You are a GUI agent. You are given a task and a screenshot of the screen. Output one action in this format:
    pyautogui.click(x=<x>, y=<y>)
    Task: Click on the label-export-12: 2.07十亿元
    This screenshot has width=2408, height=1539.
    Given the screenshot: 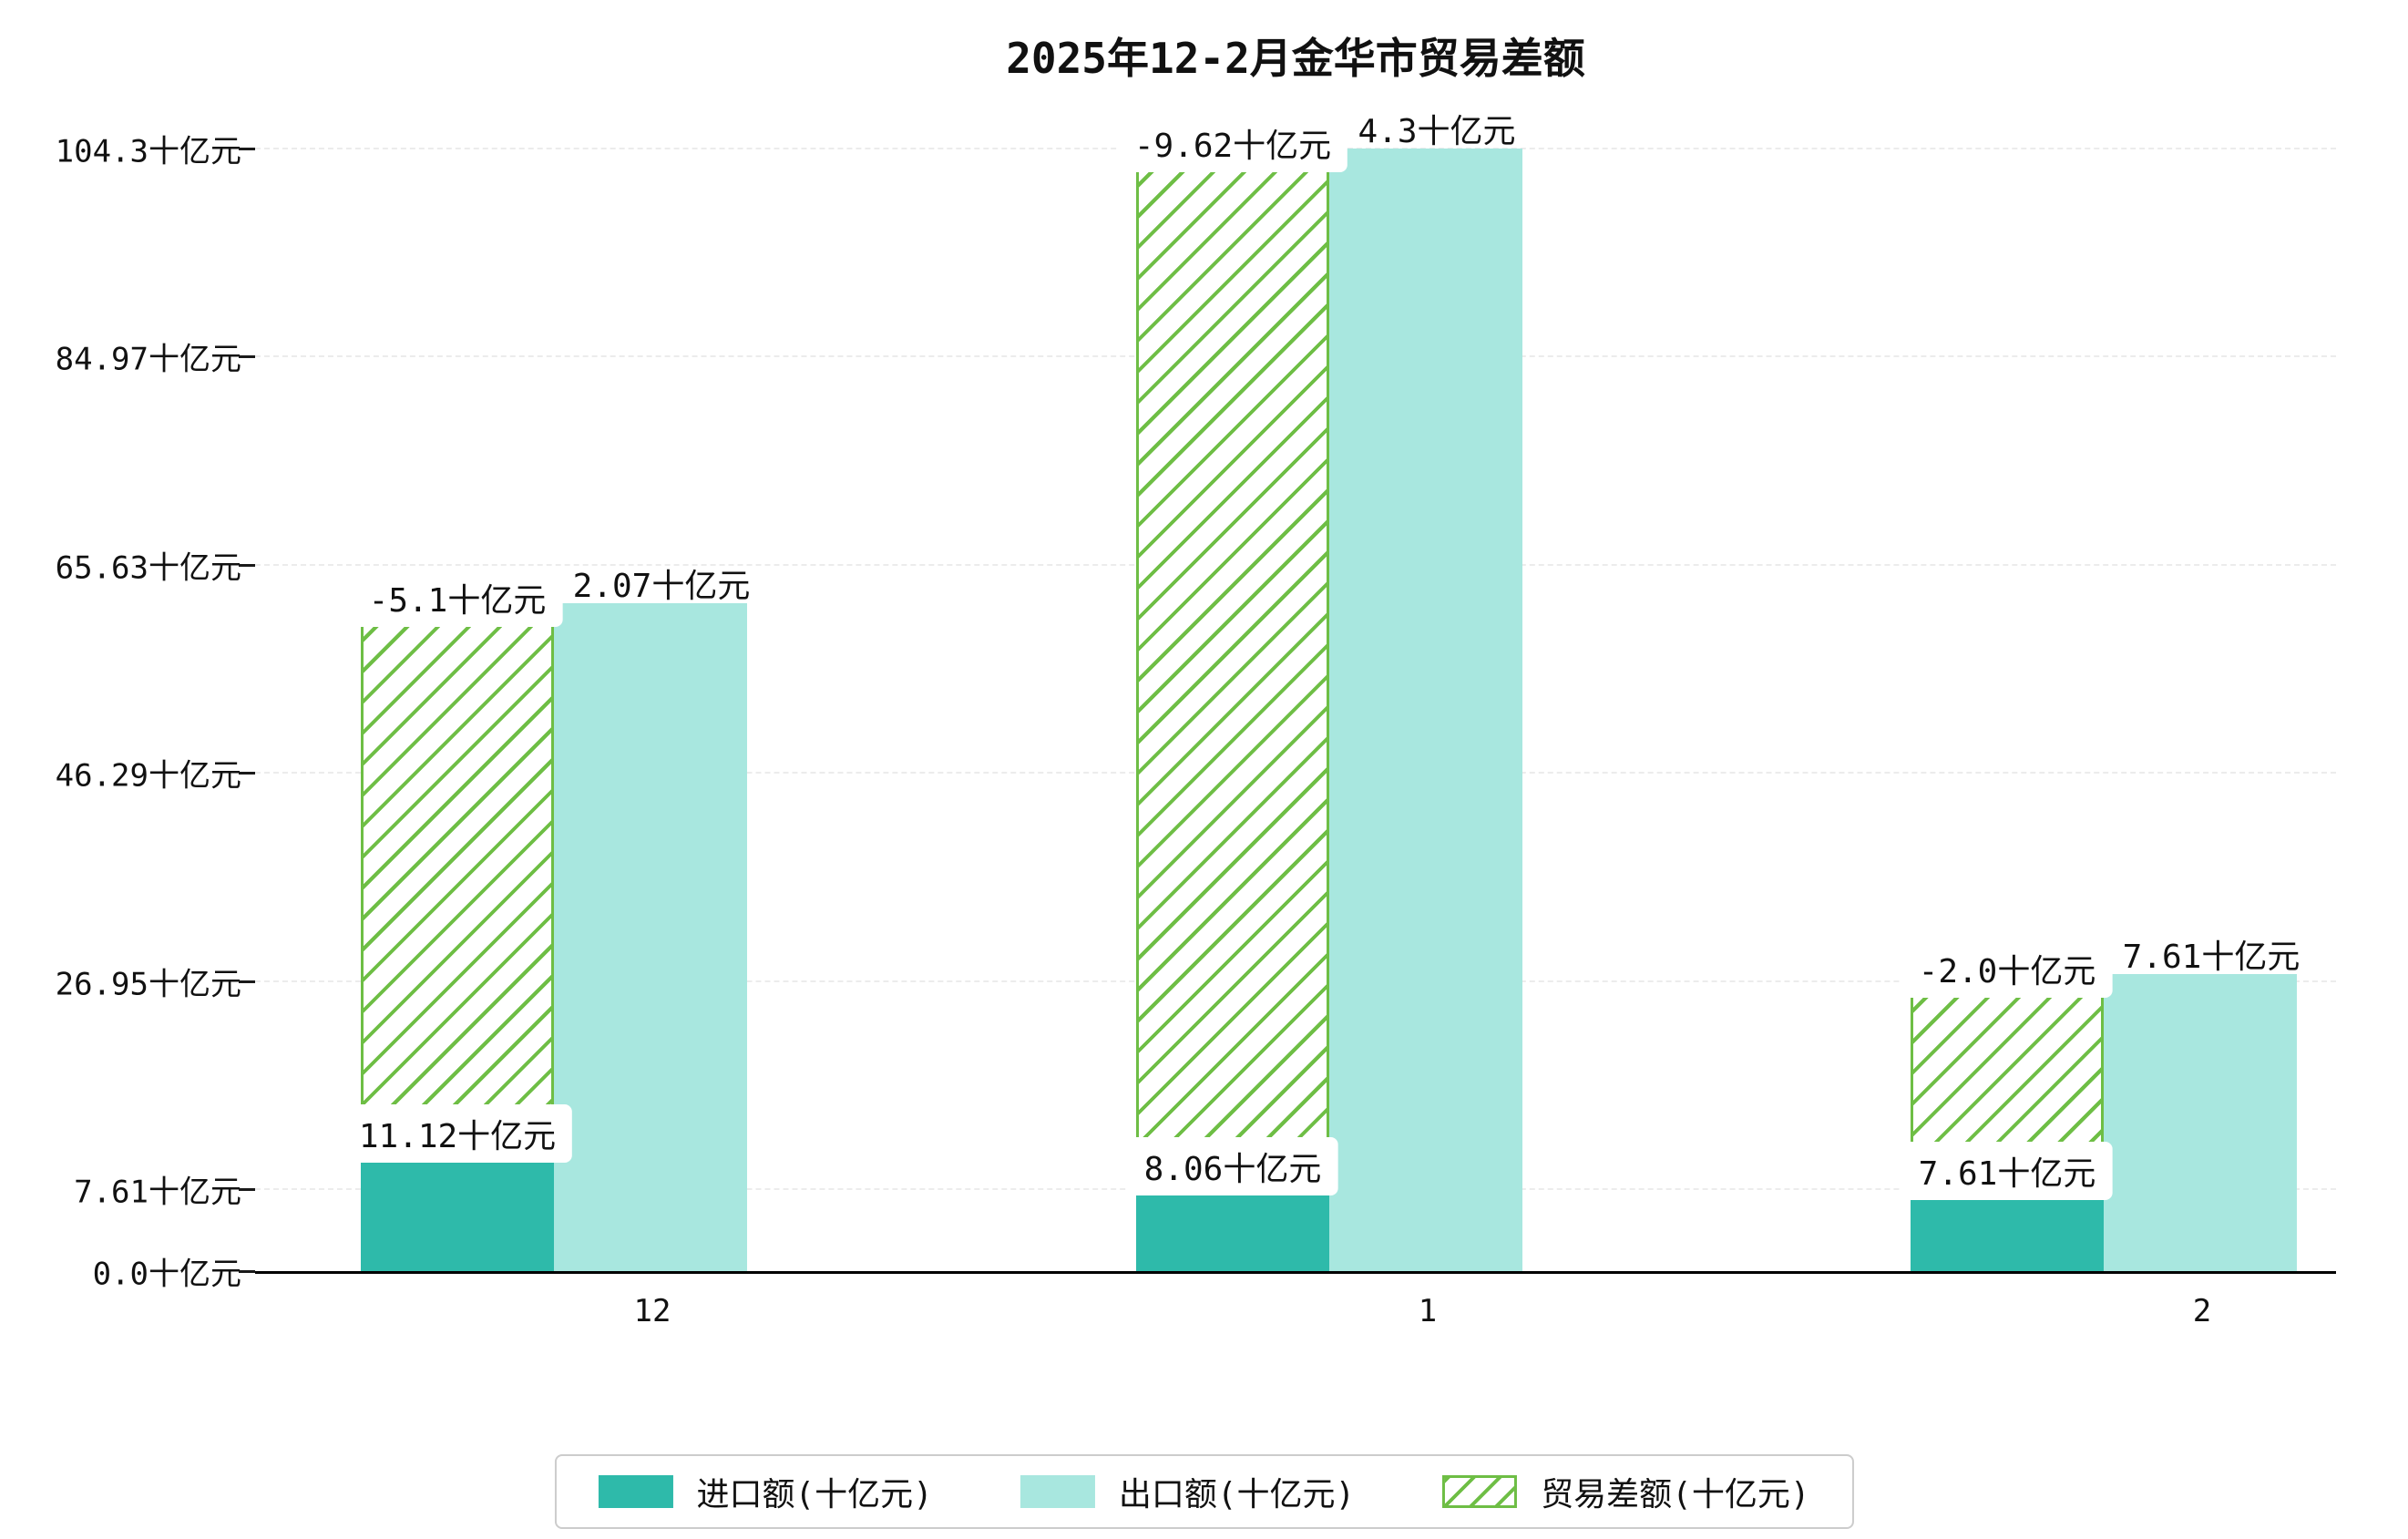 What is the action you would take?
    pyautogui.click(x=662, y=586)
    